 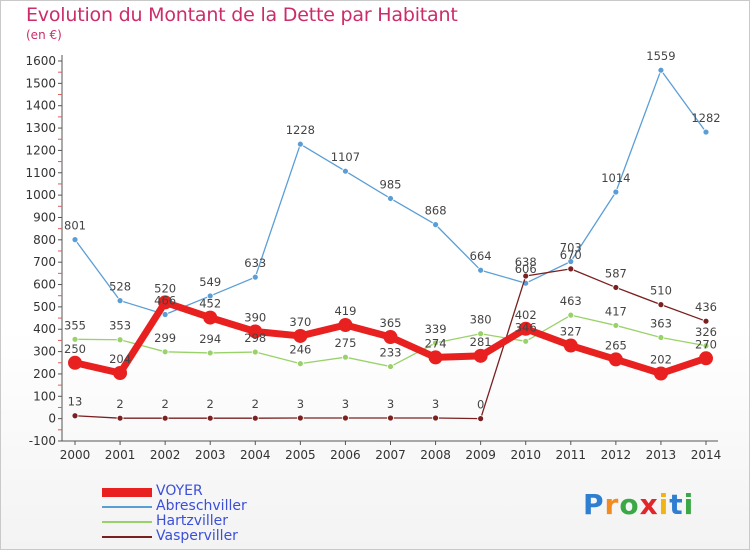 What do you see at coordinates (391, 353) in the screenshot?
I see `data-label-hartzviller: 233` at bounding box center [391, 353].